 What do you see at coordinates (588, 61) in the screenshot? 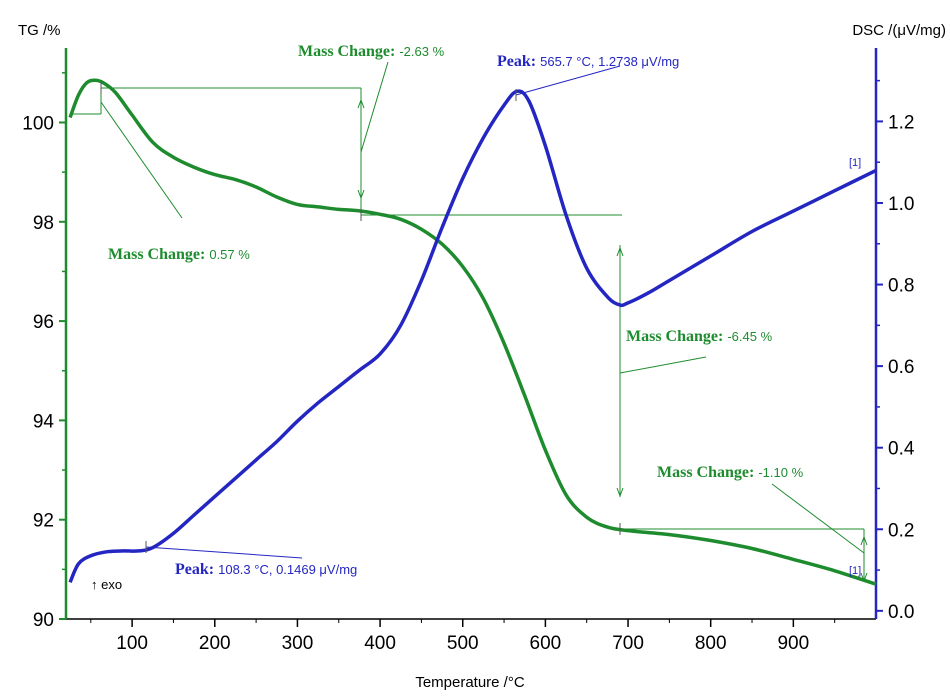
I see `peak-2-label: Peak: 565.7 °C, 1.2738 μV/mg` at bounding box center [588, 61].